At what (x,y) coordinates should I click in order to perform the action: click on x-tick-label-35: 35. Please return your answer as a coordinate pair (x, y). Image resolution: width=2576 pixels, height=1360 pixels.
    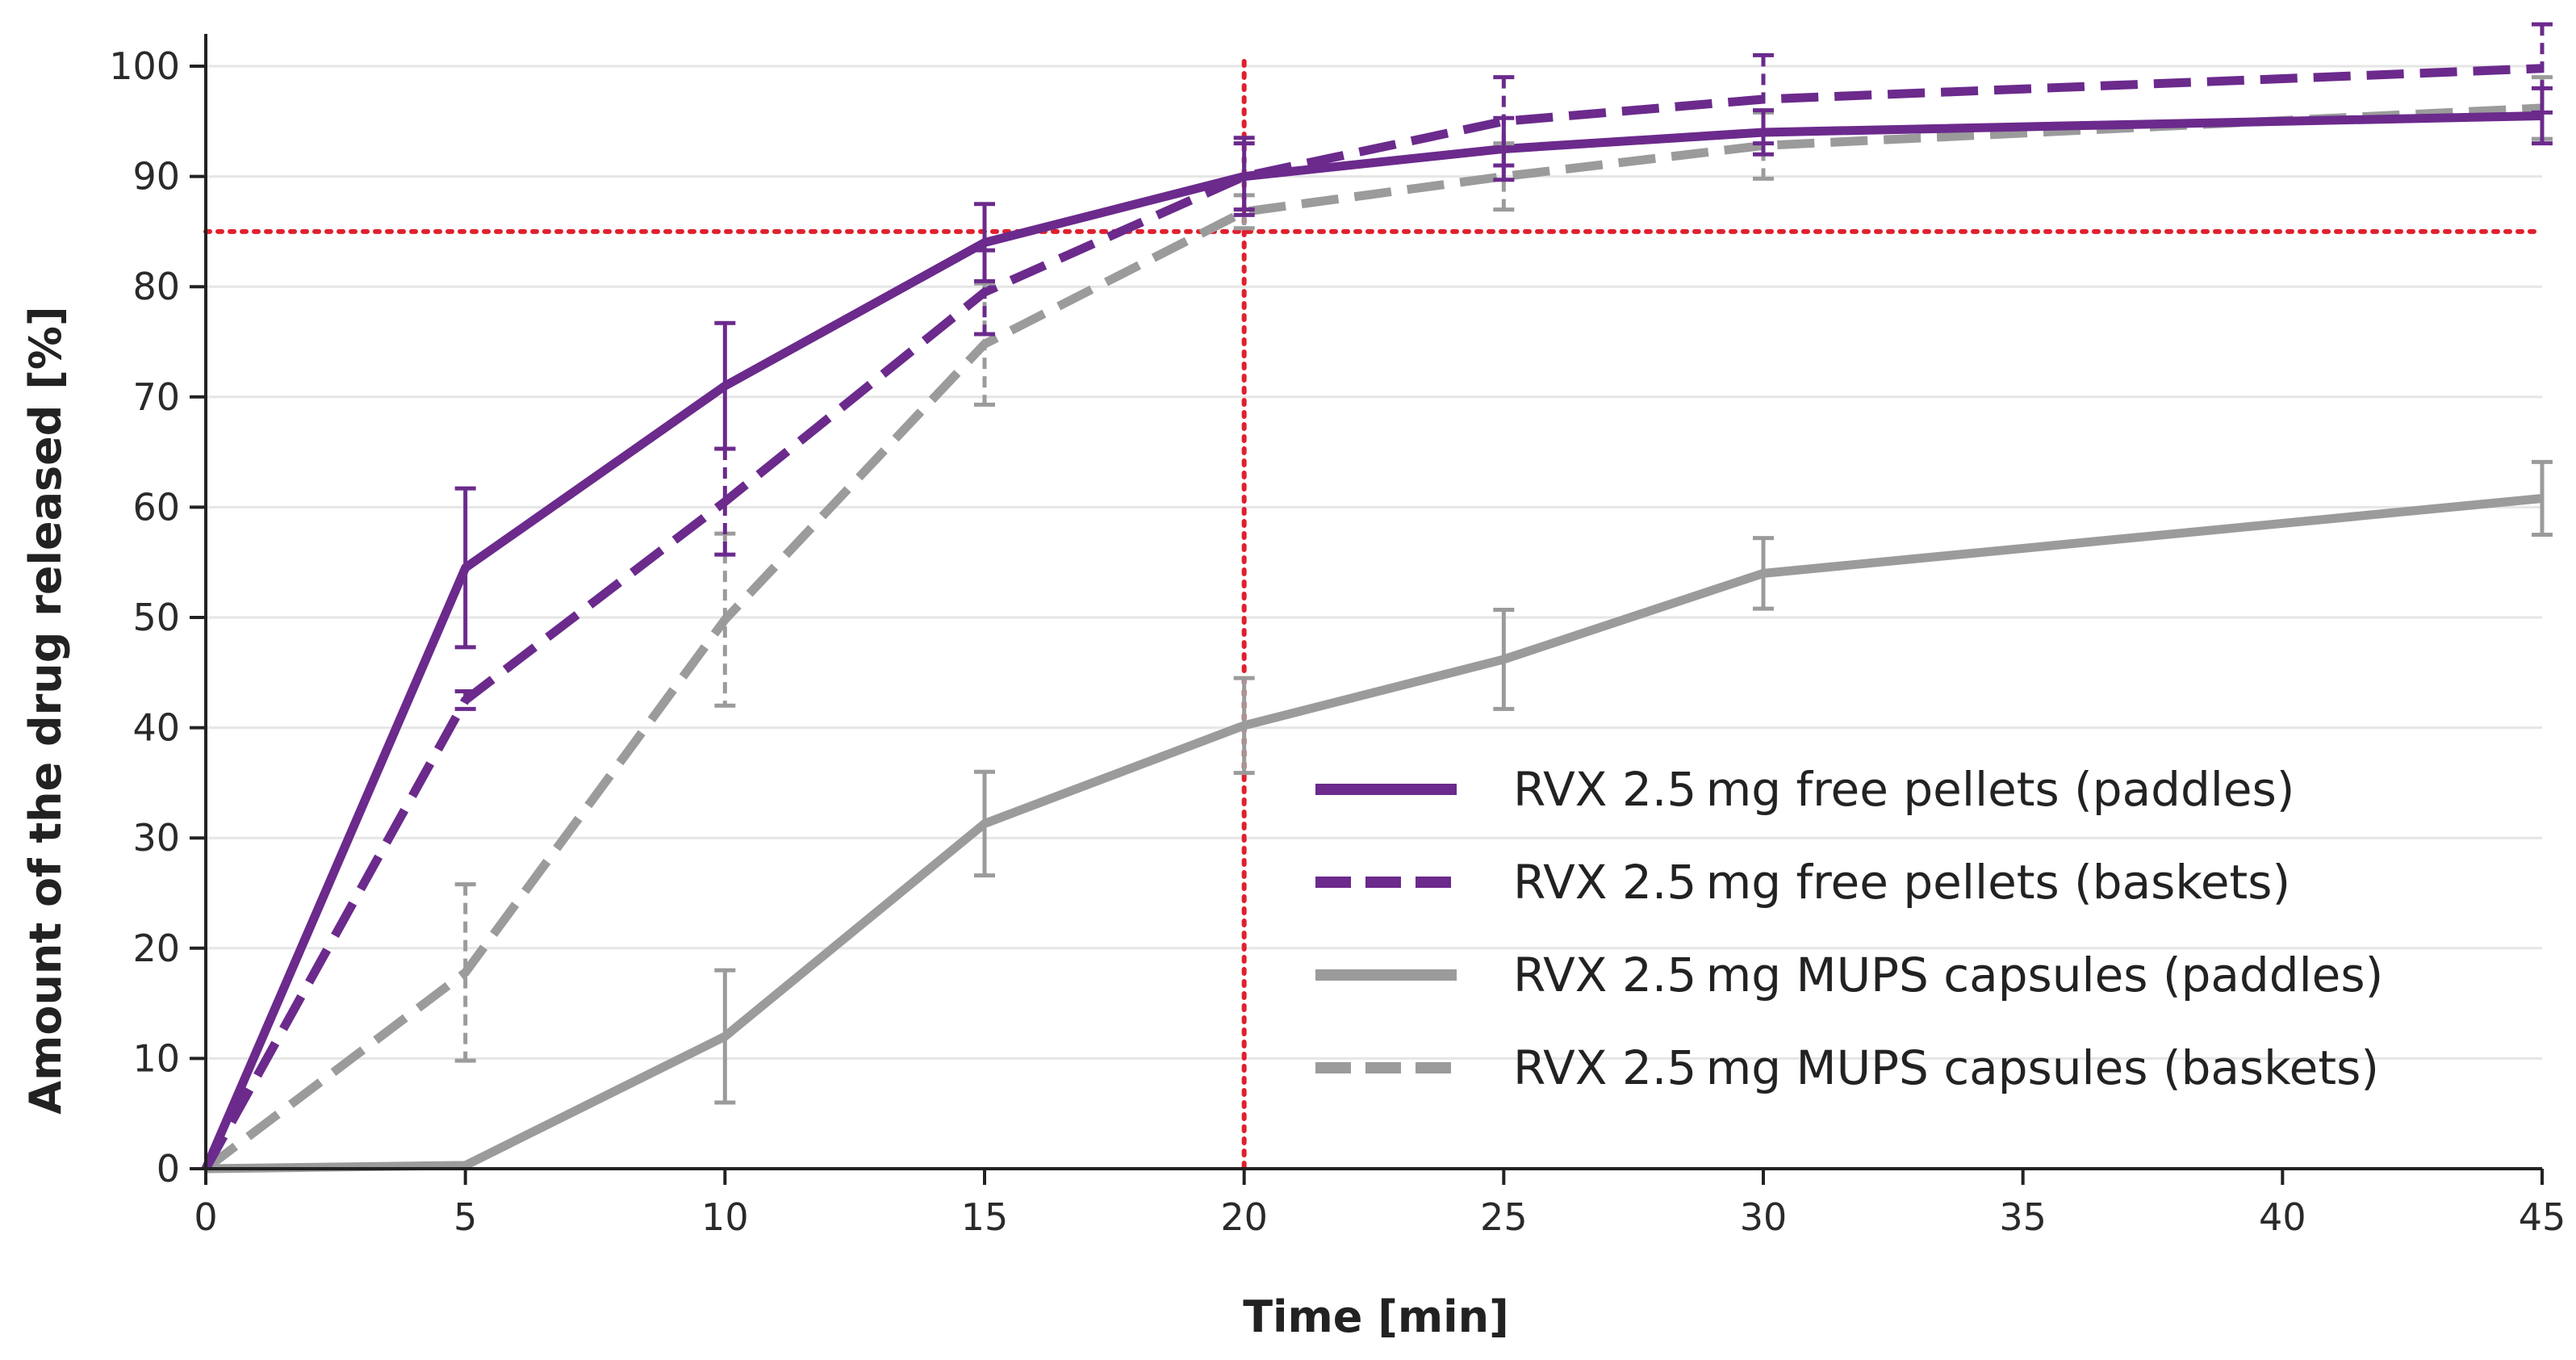
    Looking at the image, I should click on (2023, 1217).